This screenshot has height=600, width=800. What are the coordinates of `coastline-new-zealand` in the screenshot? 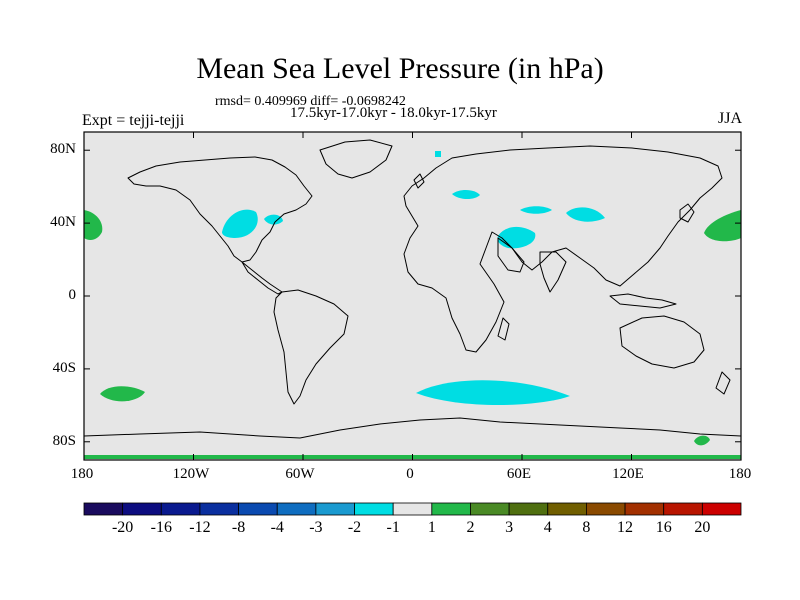 It's located at (723, 383).